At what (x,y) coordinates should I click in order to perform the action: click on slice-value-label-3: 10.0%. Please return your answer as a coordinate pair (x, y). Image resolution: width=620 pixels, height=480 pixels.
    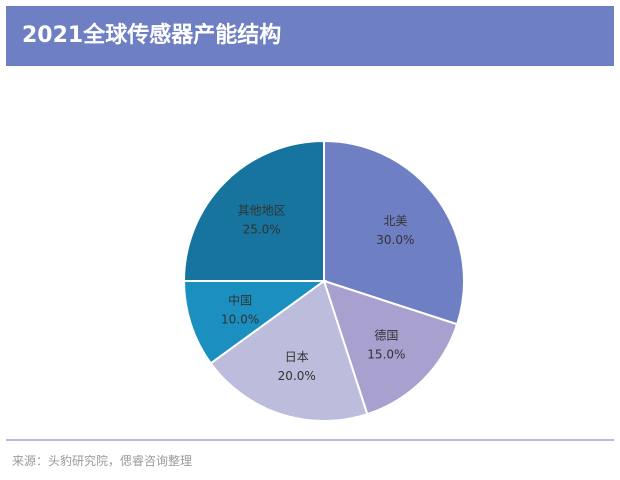
    Looking at the image, I should click on (240, 319).